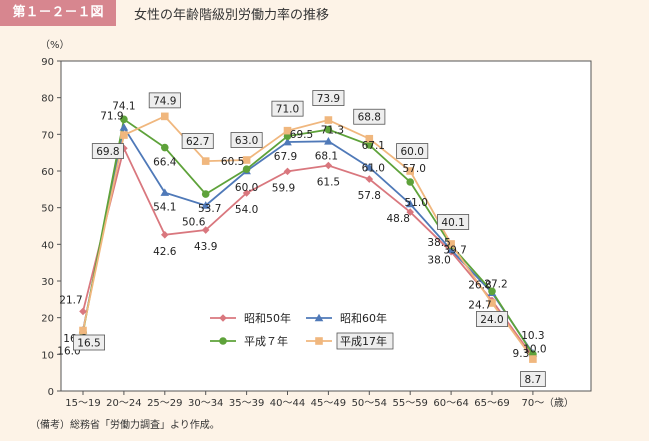 This screenshot has height=441, width=649. I want to click on legend-label: 平成17年, so click(363, 341).